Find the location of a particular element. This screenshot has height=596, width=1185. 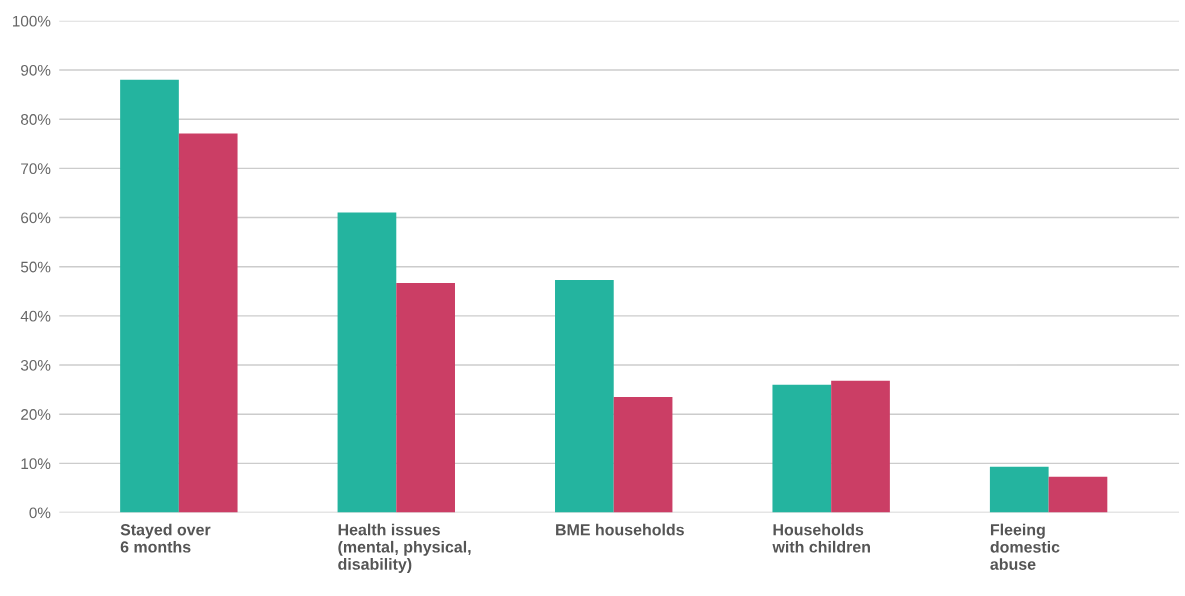

y-tick-label: 30% is located at coordinates (35, 365).